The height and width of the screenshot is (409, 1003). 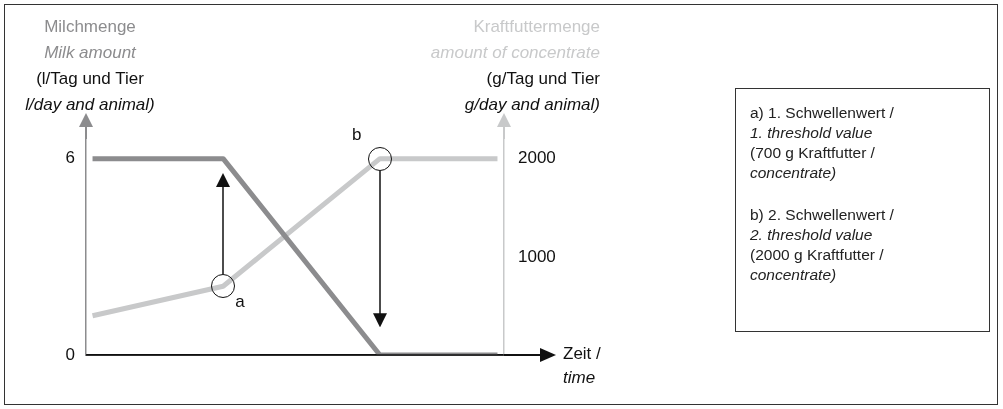 I want to click on text: a) 1. Schwellenwert / 1. threshold value (700 g Kraftfutter / concentrate), so click(x=822, y=143).